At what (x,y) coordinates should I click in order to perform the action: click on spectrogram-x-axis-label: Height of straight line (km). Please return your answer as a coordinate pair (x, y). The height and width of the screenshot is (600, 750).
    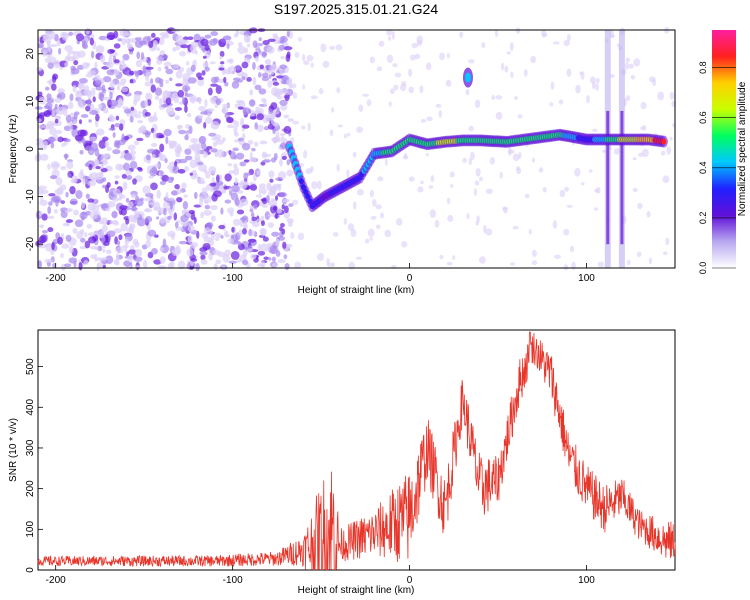
    Looking at the image, I should click on (356, 290).